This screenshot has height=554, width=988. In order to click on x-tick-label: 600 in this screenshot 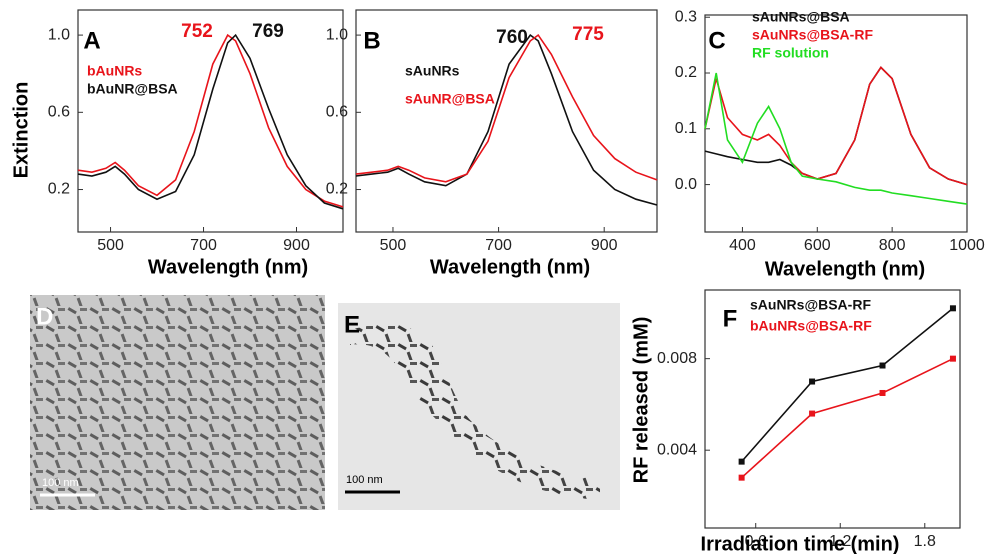, I will do `click(817, 245)`.